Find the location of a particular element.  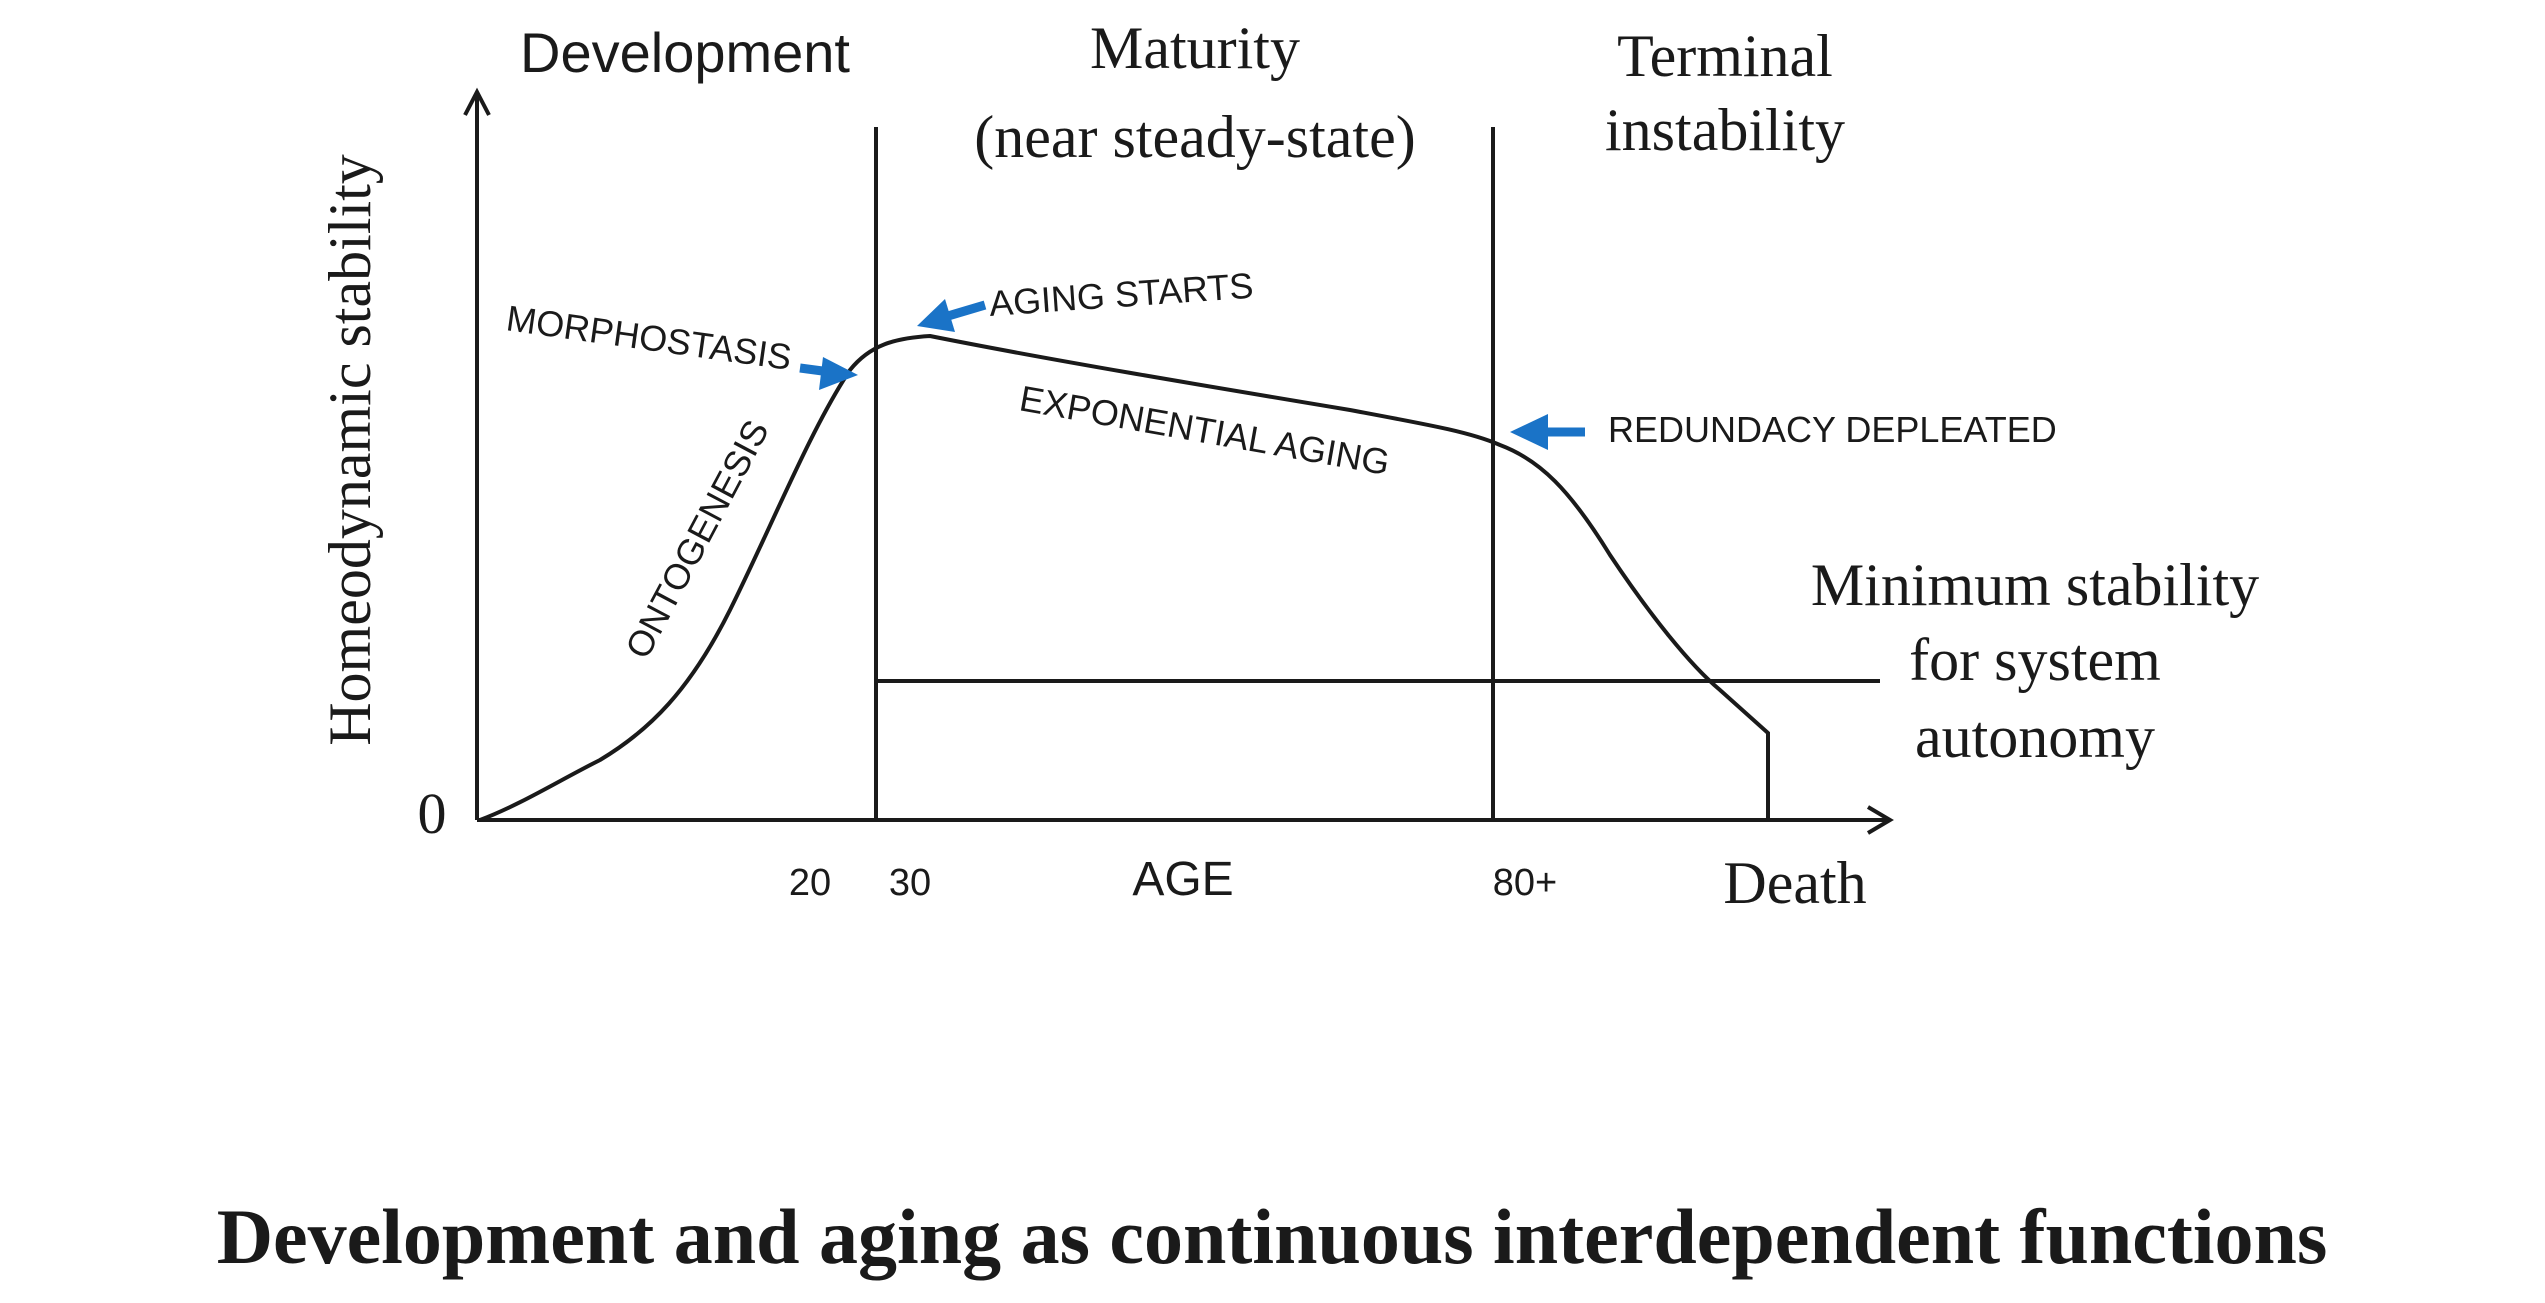

phase-development: Development is located at coordinates (685, 52).